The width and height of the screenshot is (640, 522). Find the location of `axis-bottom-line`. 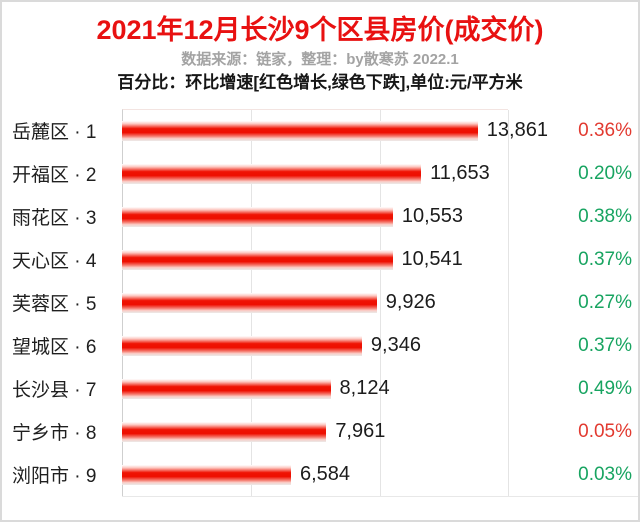

axis-bottom-line is located at coordinates (380, 496).